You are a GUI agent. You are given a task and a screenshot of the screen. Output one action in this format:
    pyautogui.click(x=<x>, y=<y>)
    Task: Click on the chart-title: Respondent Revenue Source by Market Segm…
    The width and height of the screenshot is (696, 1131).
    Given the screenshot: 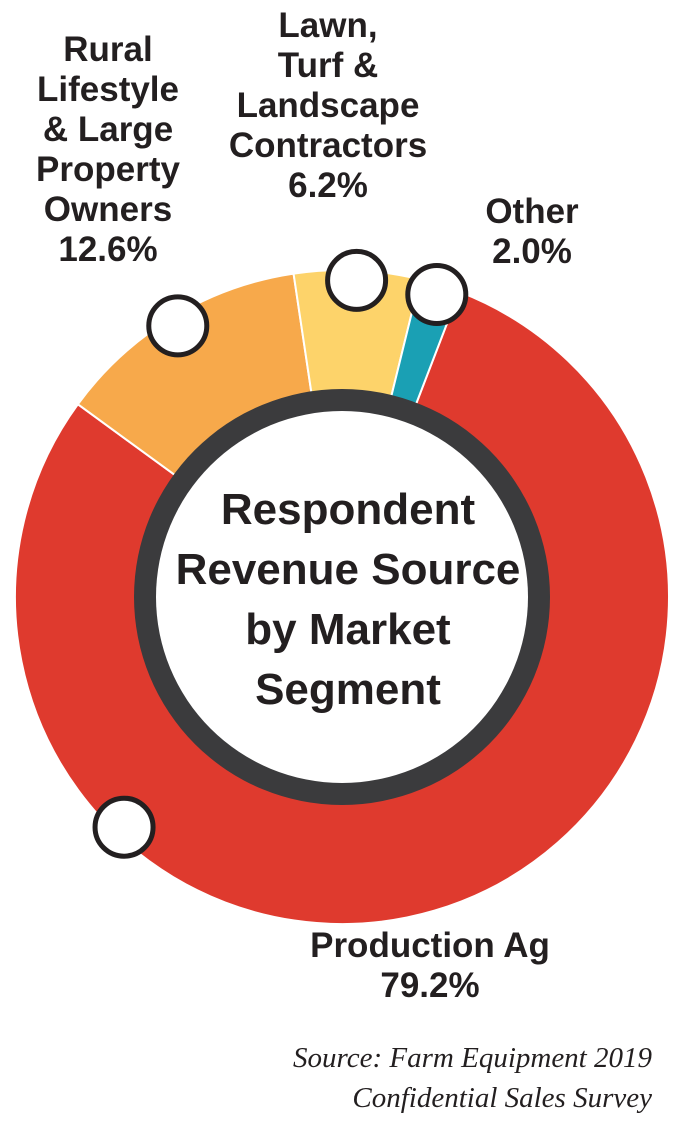 What is the action you would take?
    pyautogui.click(x=348, y=600)
    